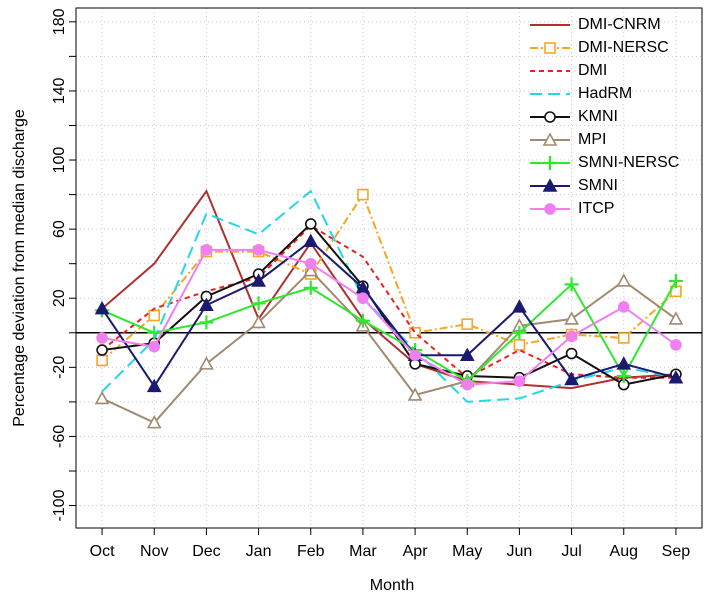  What do you see at coordinates (624, 551) in the screenshot?
I see `x-tick-label: Aug` at bounding box center [624, 551].